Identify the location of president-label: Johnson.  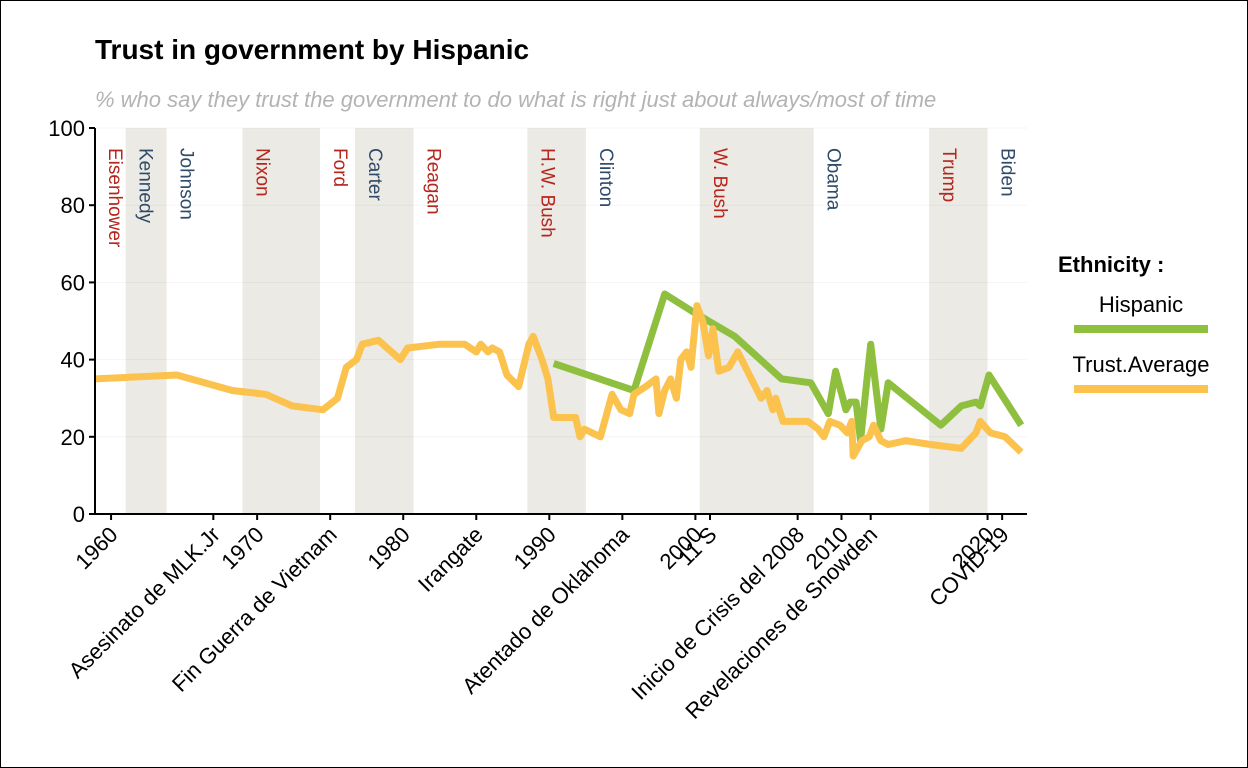
(186, 184).